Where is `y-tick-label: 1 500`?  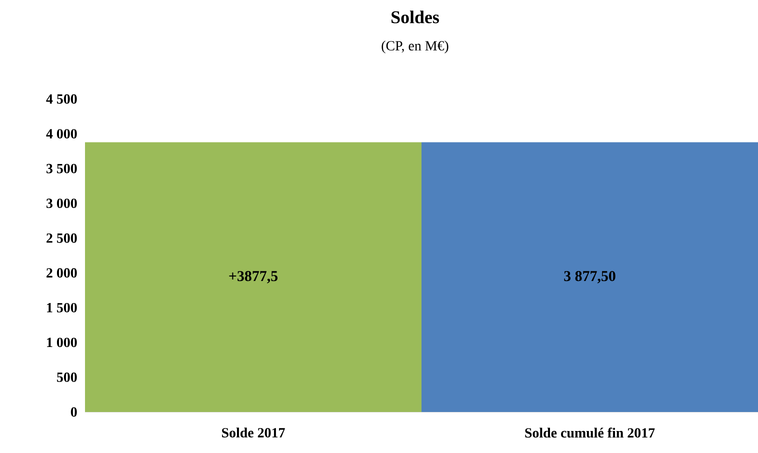 y-tick-label: 1 500 is located at coordinates (62, 307).